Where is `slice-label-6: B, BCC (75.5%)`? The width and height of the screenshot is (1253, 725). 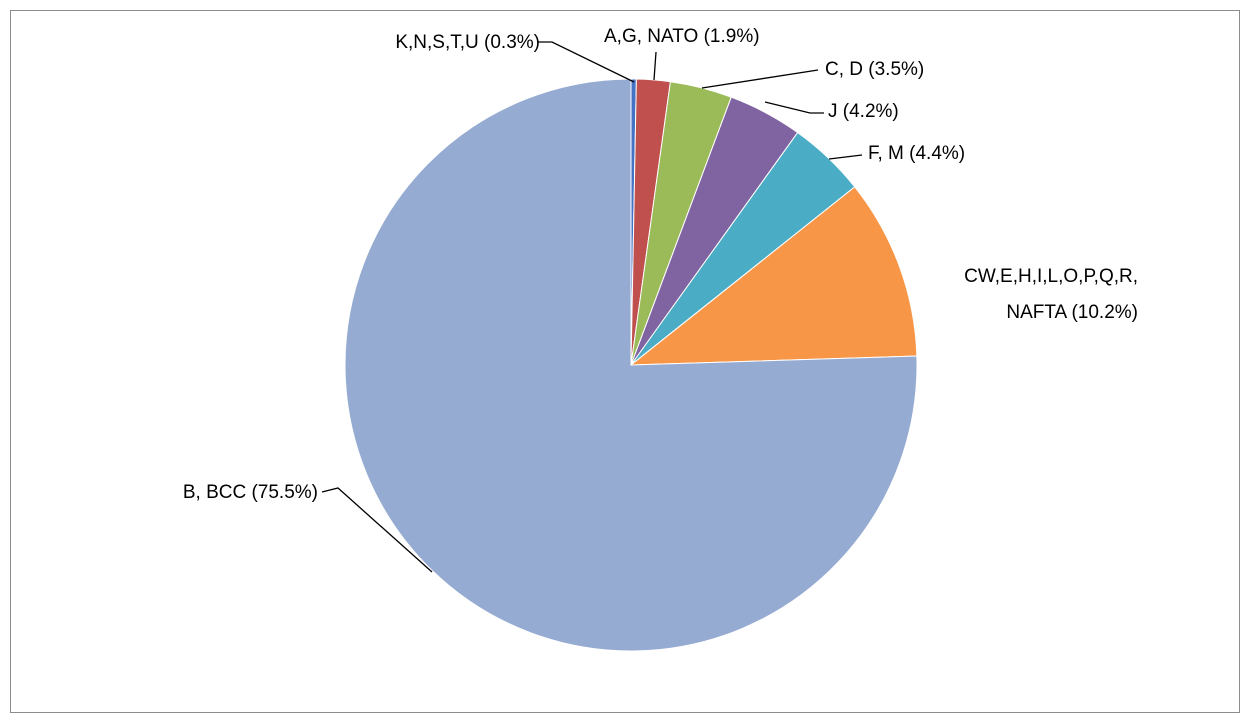 slice-label-6: B, BCC (75.5%) is located at coordinates (250, 492).